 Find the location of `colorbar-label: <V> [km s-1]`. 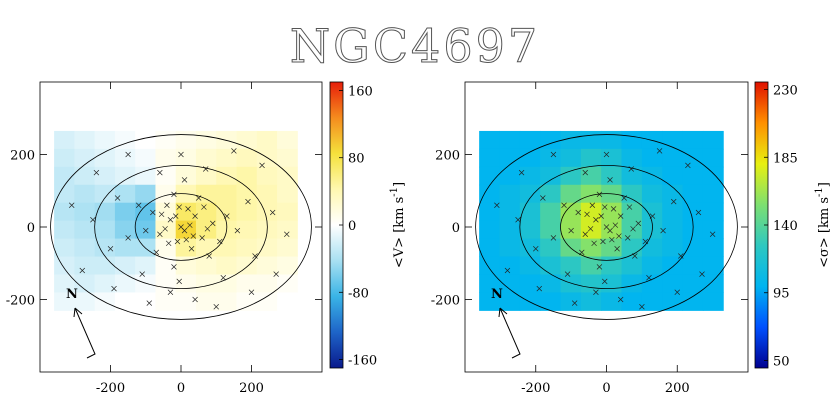

colorbar-label: <V> [km s-1] is located at coordinates (398, 225).